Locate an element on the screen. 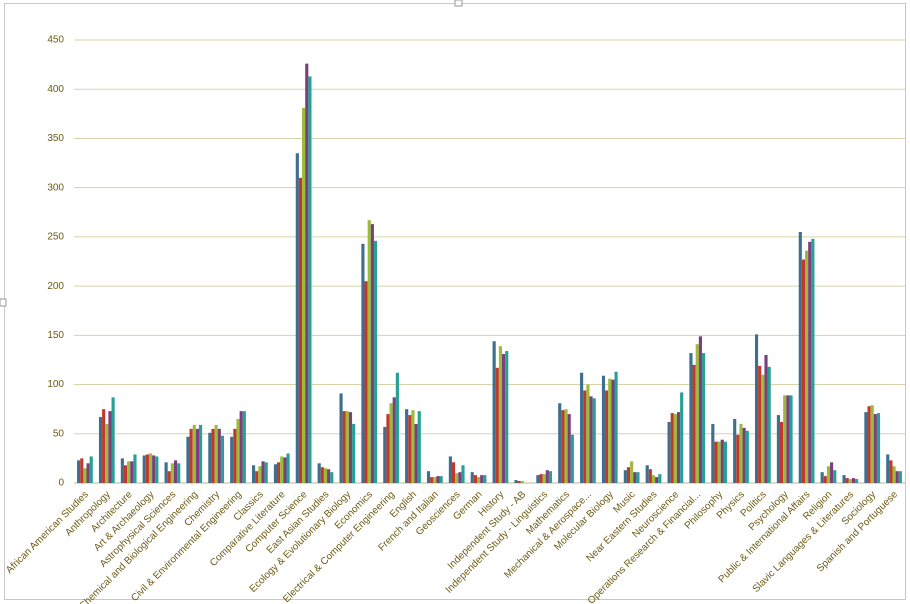  y-tick-label: 50 is located at coordinates (59, 433).